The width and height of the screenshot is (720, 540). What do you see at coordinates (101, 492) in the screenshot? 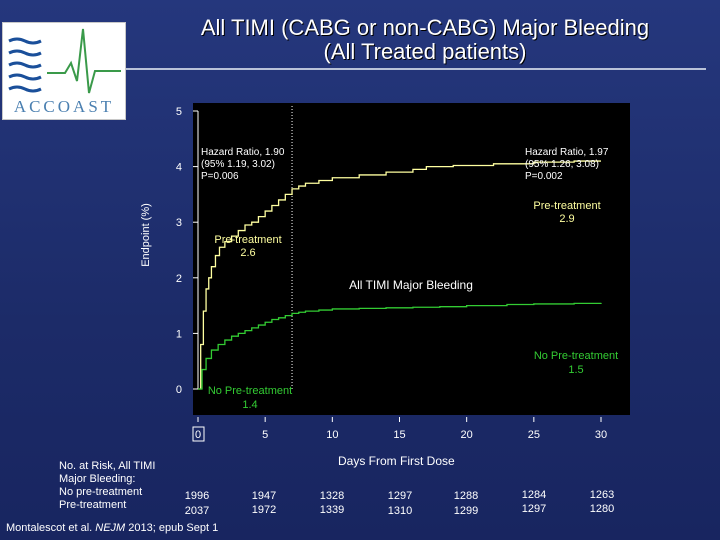
I see `risk-header-line: No pre-treatment` at bounding box center [101, 492].